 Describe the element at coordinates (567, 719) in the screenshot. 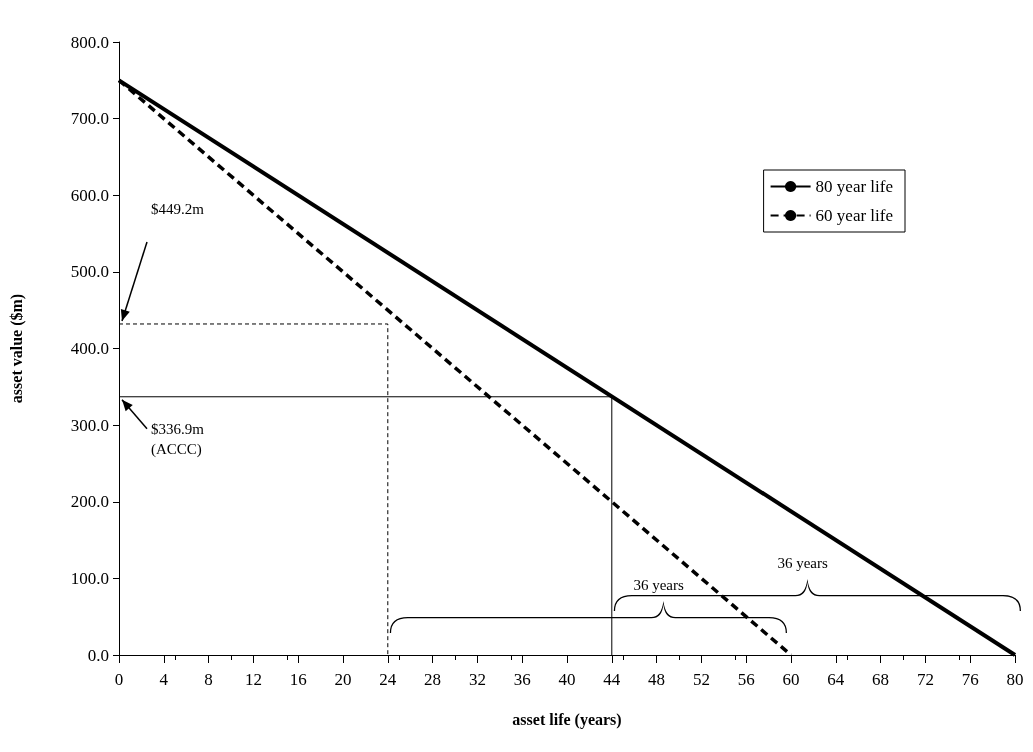

I see `x-axis-title: asset life (years)` at that location.